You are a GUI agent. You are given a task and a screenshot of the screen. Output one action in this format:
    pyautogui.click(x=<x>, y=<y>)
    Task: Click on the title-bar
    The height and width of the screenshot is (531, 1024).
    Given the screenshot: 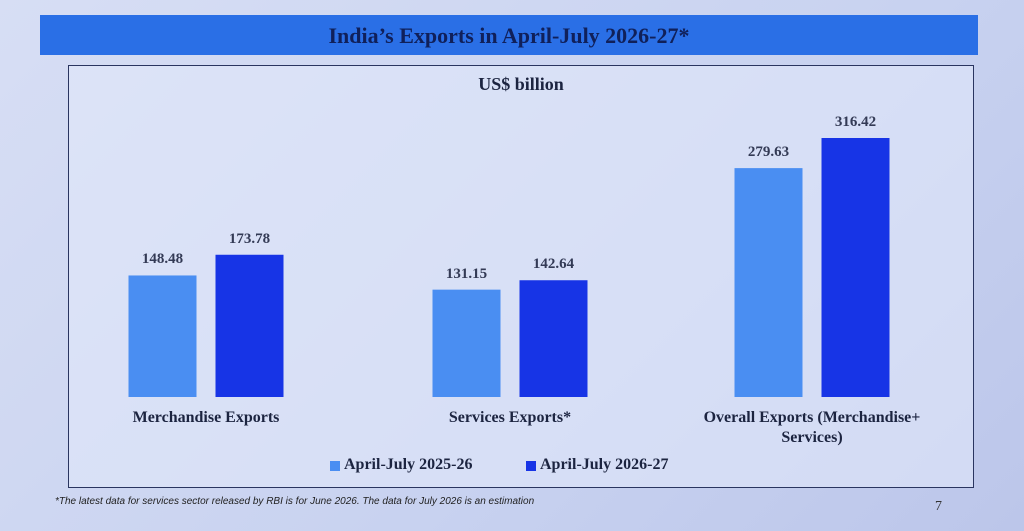 What is the action you would take?
    pyautogui.click(x=509, y=35)
    